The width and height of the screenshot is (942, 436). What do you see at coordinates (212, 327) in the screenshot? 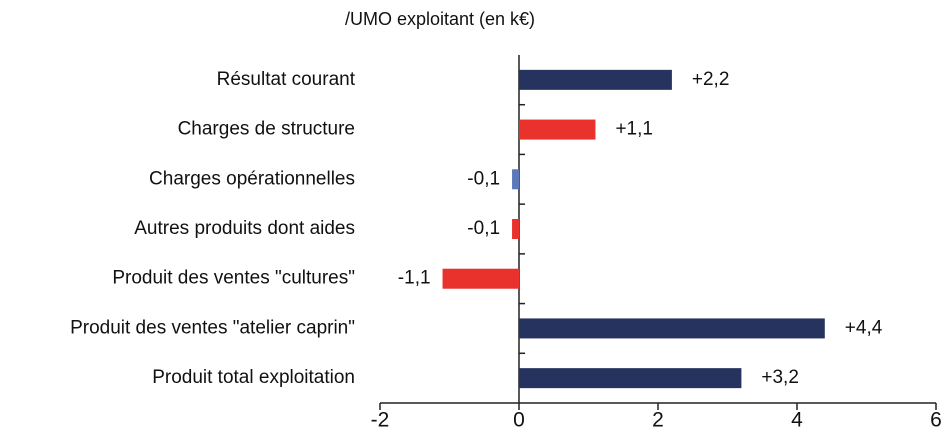
I see `y-tick-label: Produit des ventes "atelier caprin"` at bounding box center [212, 327].